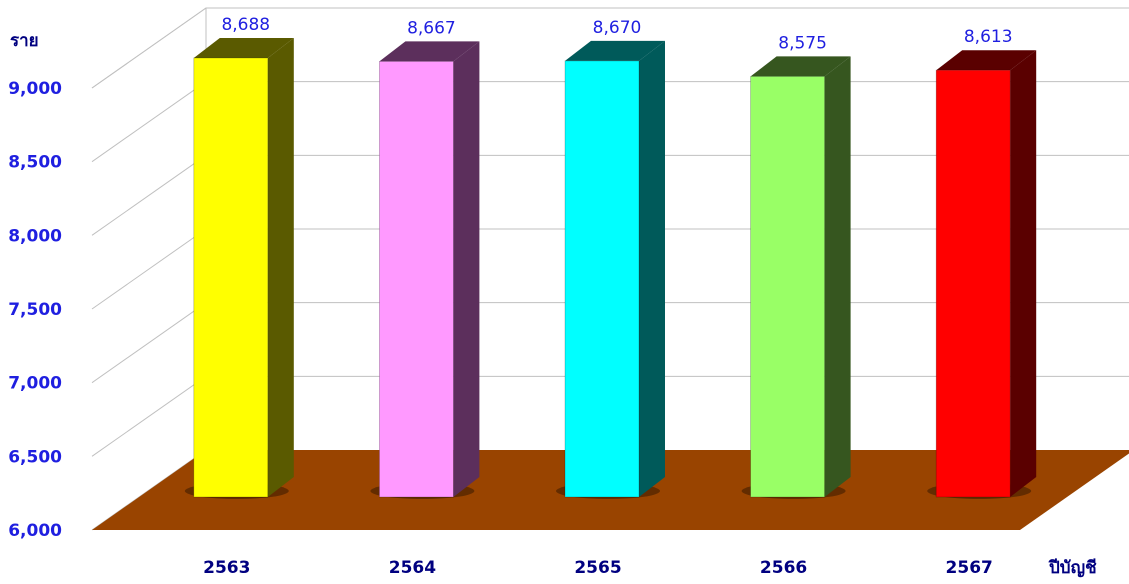 Image resolution: width=1129 pixels, height=584 pixels. I want to click on x-tick-label: 2563, so click(226, 568).